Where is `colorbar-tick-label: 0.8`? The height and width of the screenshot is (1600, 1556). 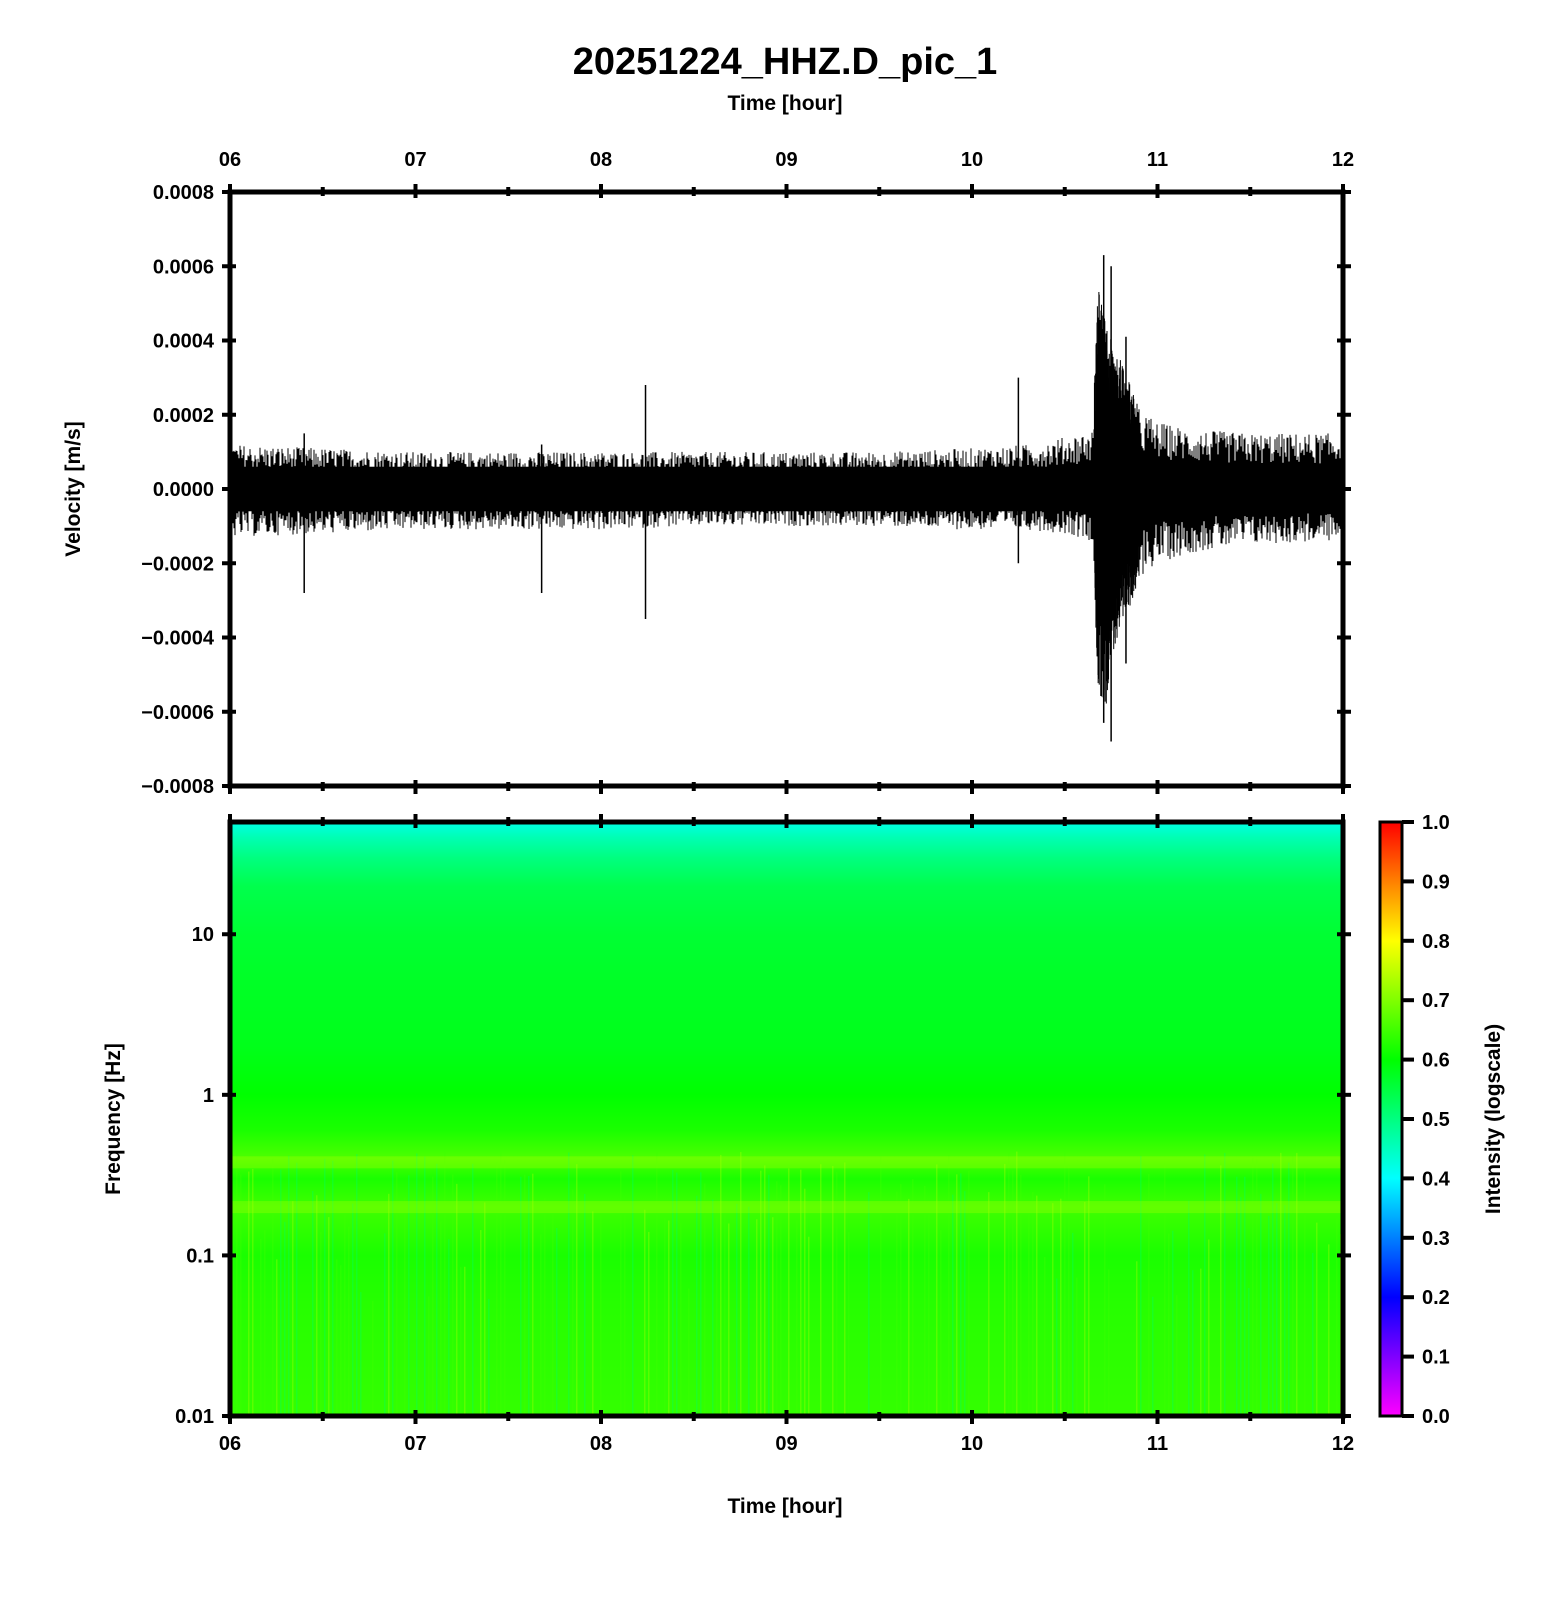 colorbar-tick-label: 0.8 is located at coordinates (1436, 942).